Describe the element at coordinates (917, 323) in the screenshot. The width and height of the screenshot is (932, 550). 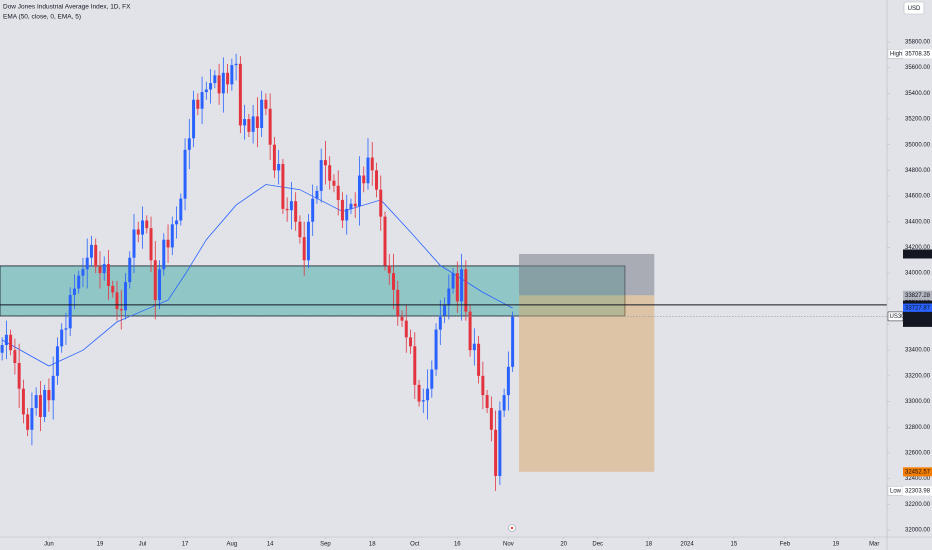
I see `countdown: 05:20:32` at that location.